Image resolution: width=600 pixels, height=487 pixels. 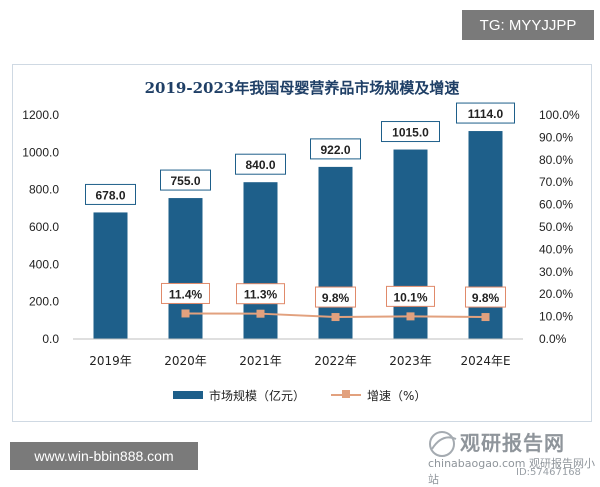 I want to click on y-right-tick-label: 100.0%, so click(x=559, y=115).